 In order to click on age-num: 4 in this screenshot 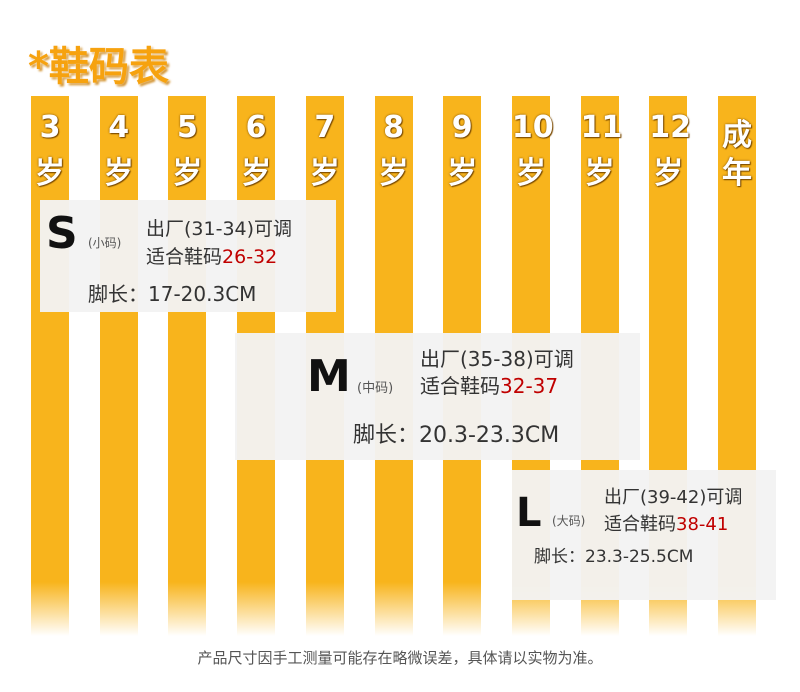, I will do `click(119, 127)`.